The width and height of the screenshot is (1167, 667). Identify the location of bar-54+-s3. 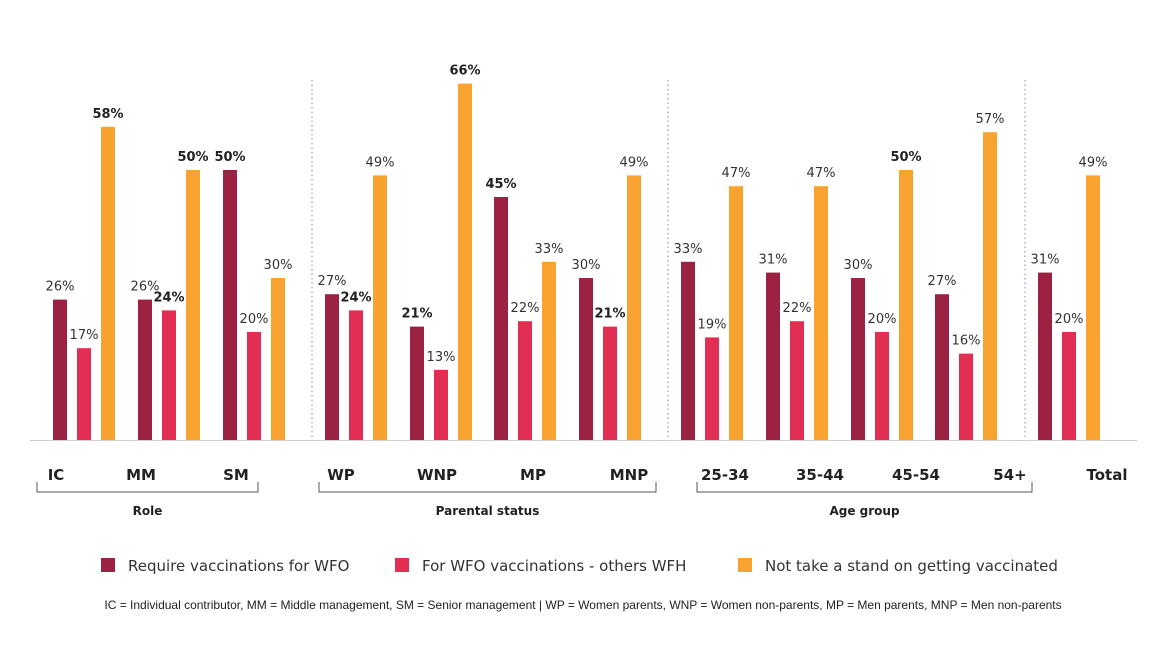
(990, 286).